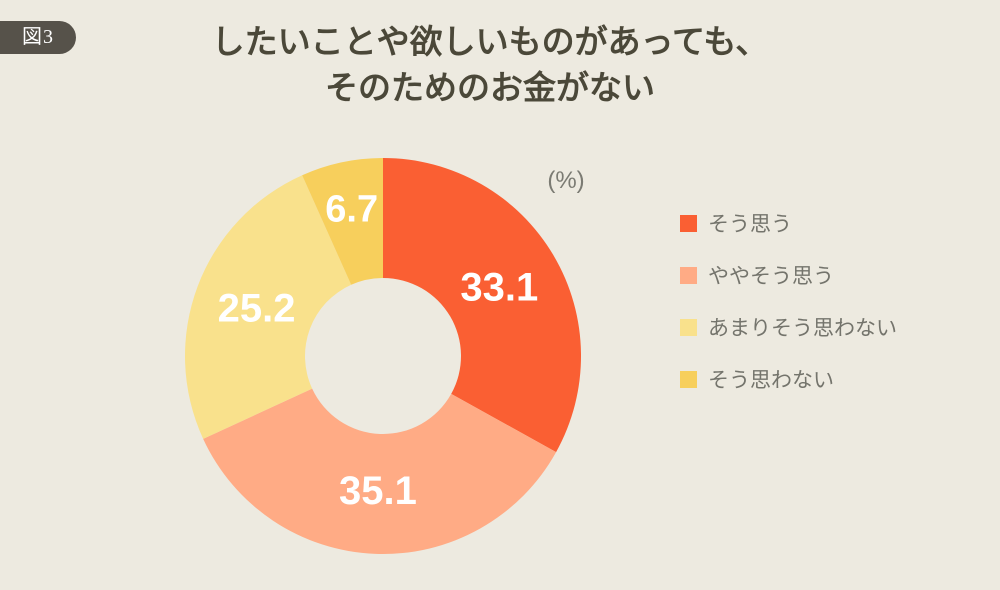 The height and width of the screenshot is (590, 1000). Describe the element at coordinates (802, 328) in the screenshot. I see `legend-label: あまりそう思わない` at that location.